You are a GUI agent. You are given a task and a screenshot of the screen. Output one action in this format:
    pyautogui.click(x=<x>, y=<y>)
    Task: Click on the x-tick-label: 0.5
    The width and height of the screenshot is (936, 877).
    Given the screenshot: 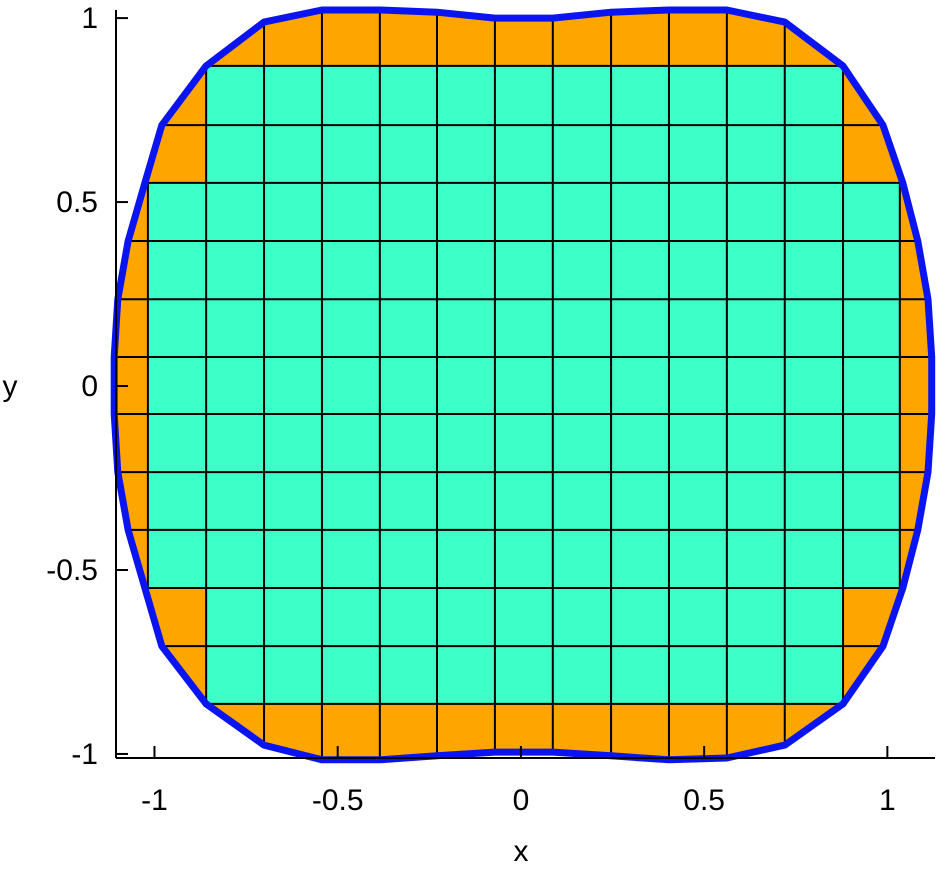 What is the action you would take?
    pyautogui.click(x=704, y=800)
    